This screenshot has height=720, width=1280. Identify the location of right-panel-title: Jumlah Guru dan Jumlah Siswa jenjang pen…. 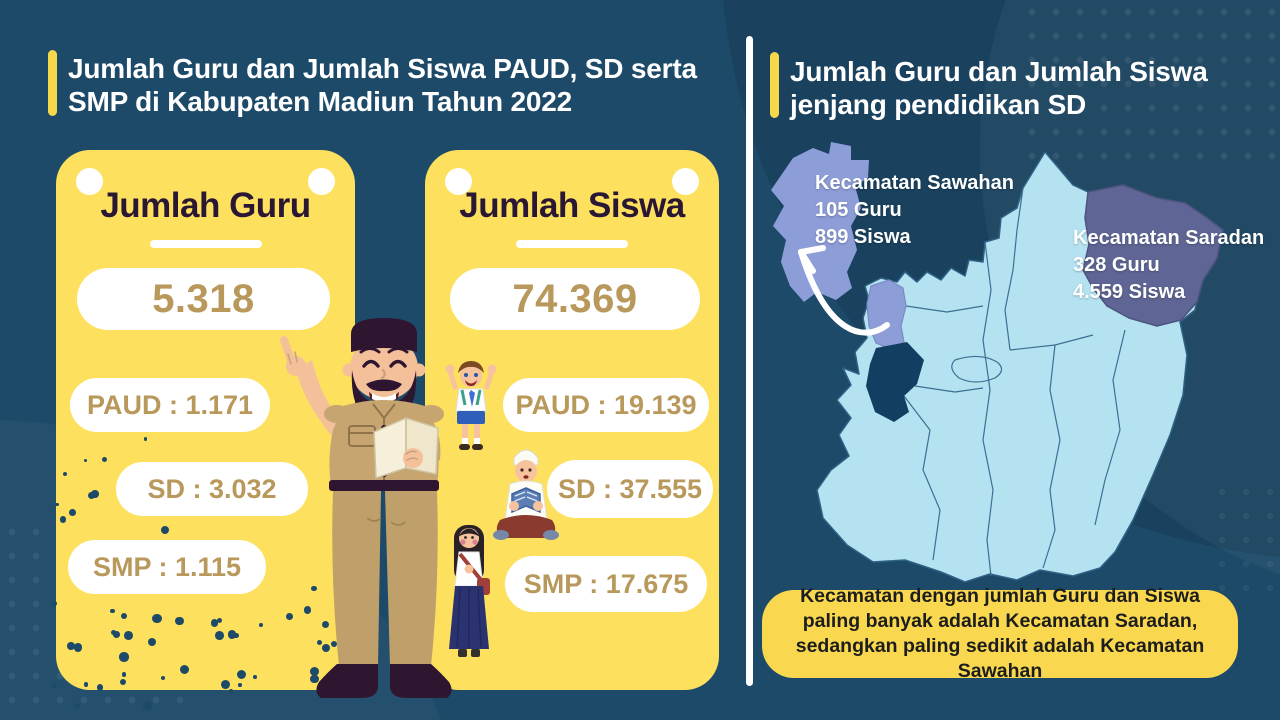
(999, 88).